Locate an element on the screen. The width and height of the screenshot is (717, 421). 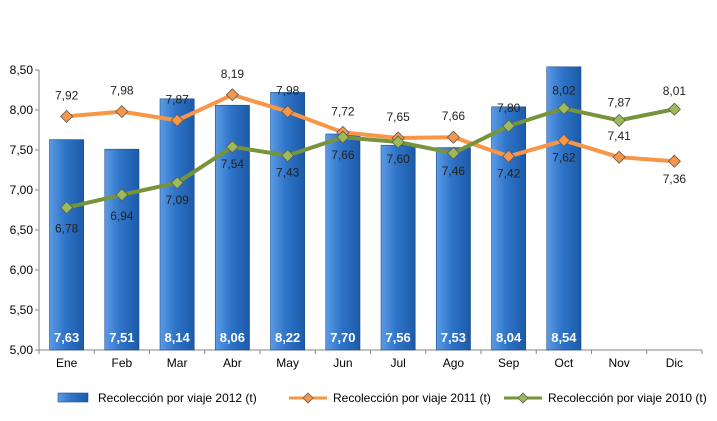
series-line is located at coordinates (370, 128).